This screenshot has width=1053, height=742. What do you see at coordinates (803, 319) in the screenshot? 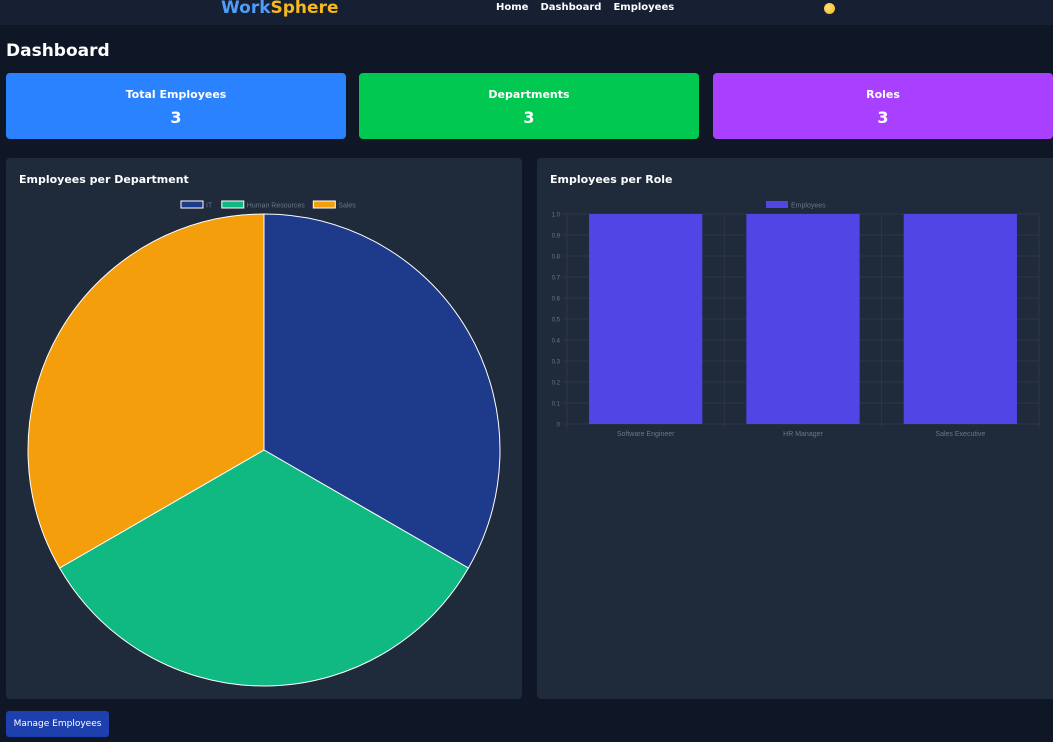
I see `bar-hr-manager` at bounding box center [803, 319].